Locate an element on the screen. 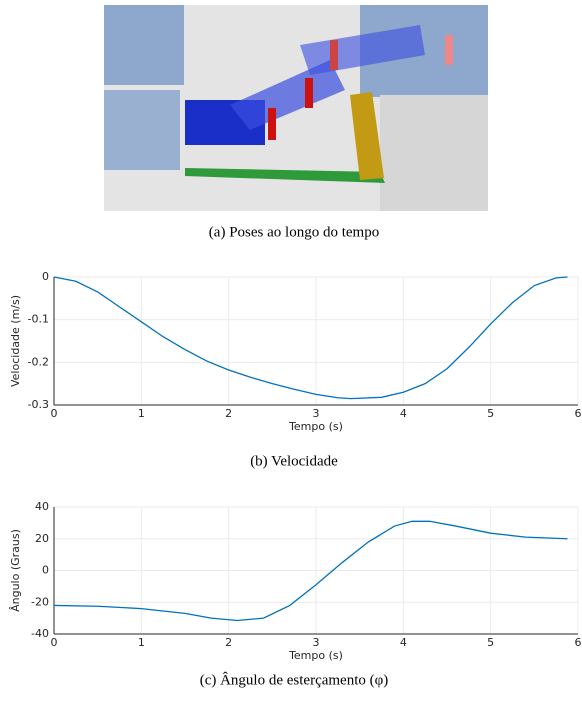  y-tick-label: 40 is located at coordinates (42, 506).